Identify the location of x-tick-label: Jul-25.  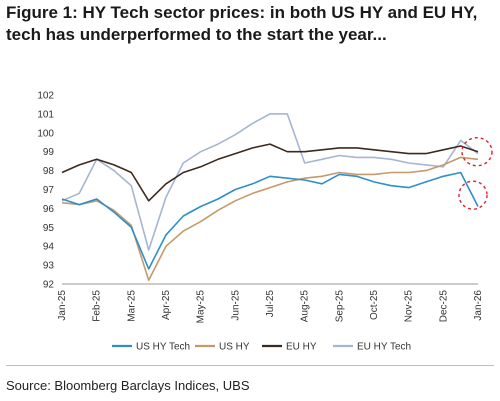
(270, 304).